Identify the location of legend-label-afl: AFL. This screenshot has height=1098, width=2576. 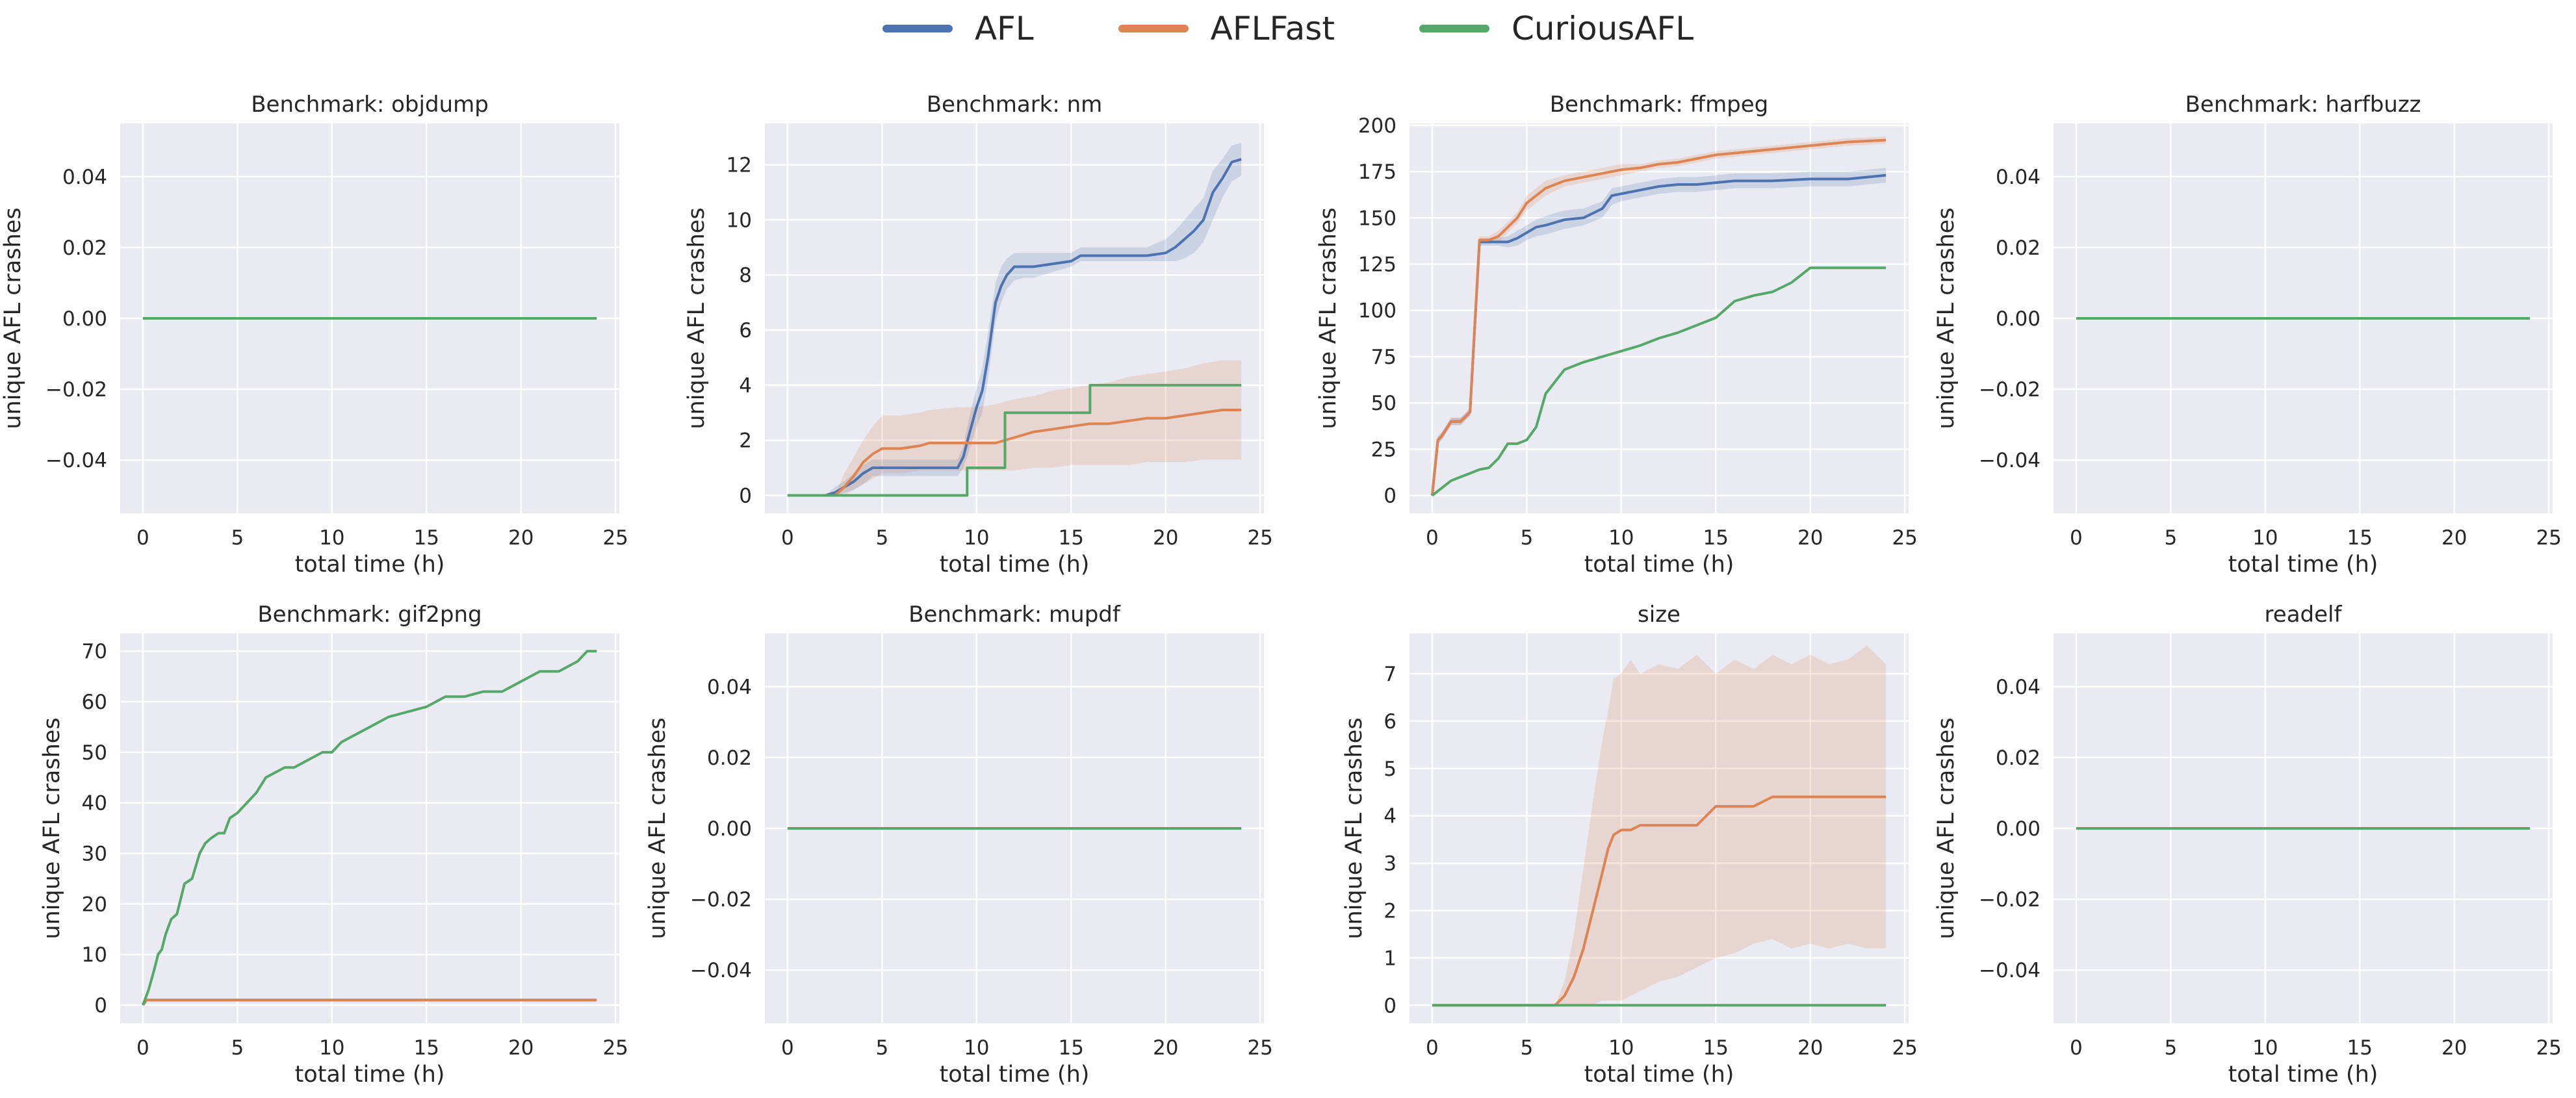
(1004, 28).